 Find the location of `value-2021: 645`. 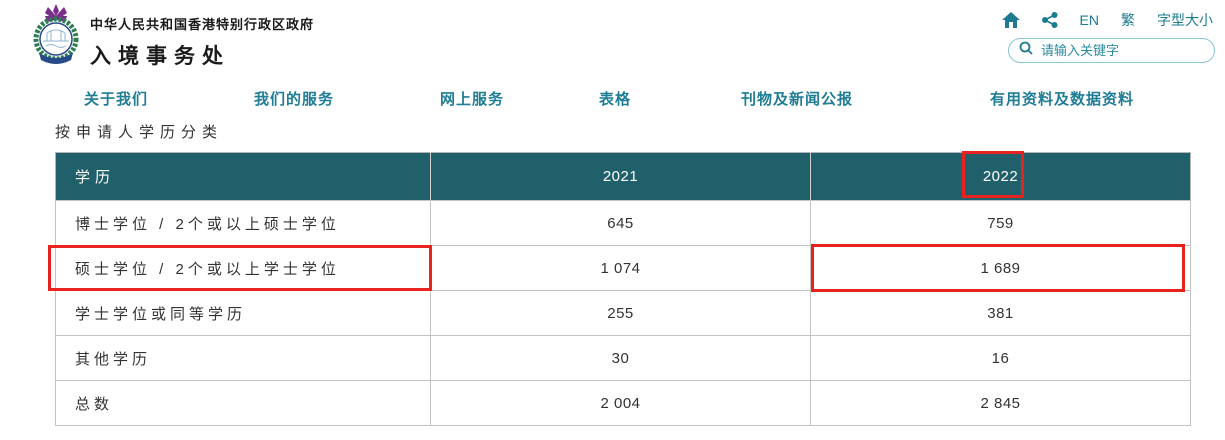

value-2021: 645 is located at coordinates (620, 223).